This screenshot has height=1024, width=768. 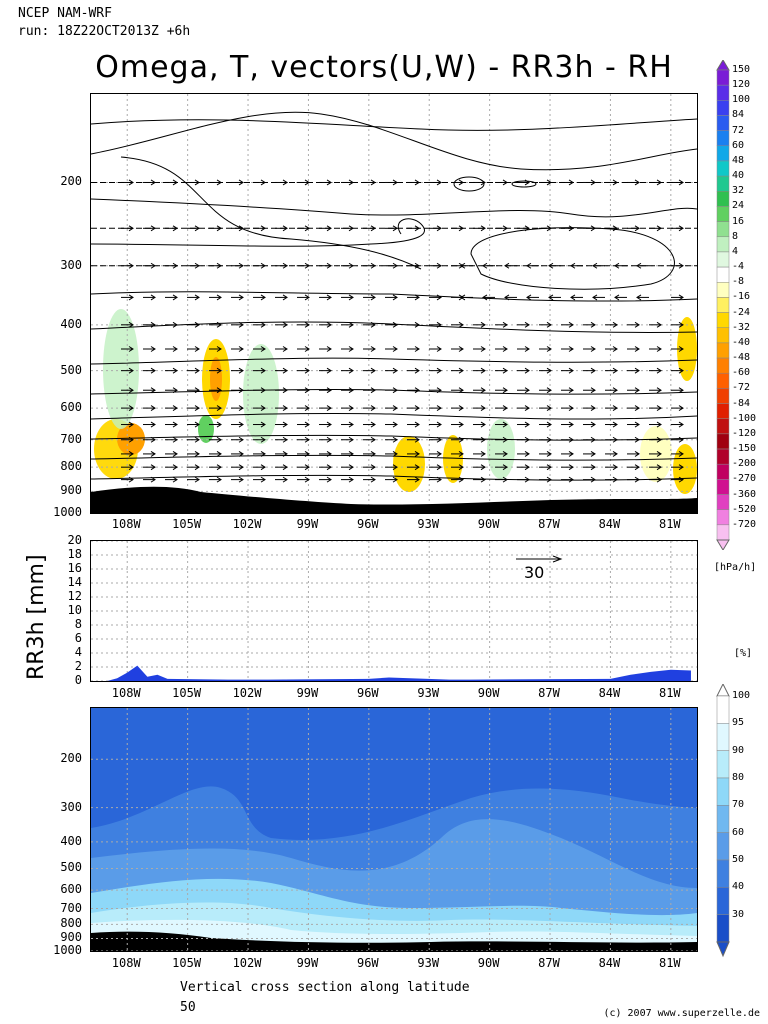 What do you see at coordinates (738, 282) in the screenshot?
I see `colorbar-label: -8` at bounding box center [738, 282].